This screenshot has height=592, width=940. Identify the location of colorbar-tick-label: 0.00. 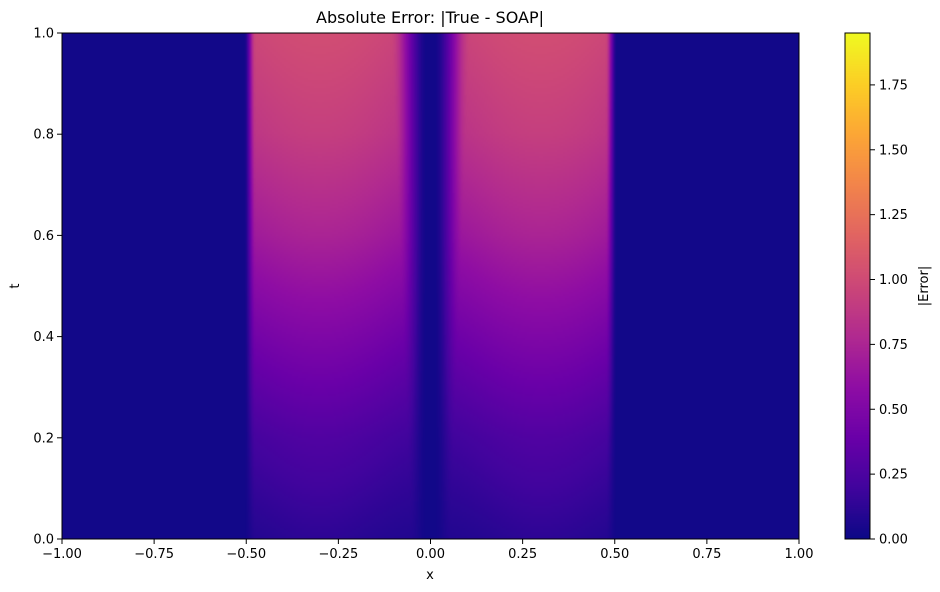
(893, 540).